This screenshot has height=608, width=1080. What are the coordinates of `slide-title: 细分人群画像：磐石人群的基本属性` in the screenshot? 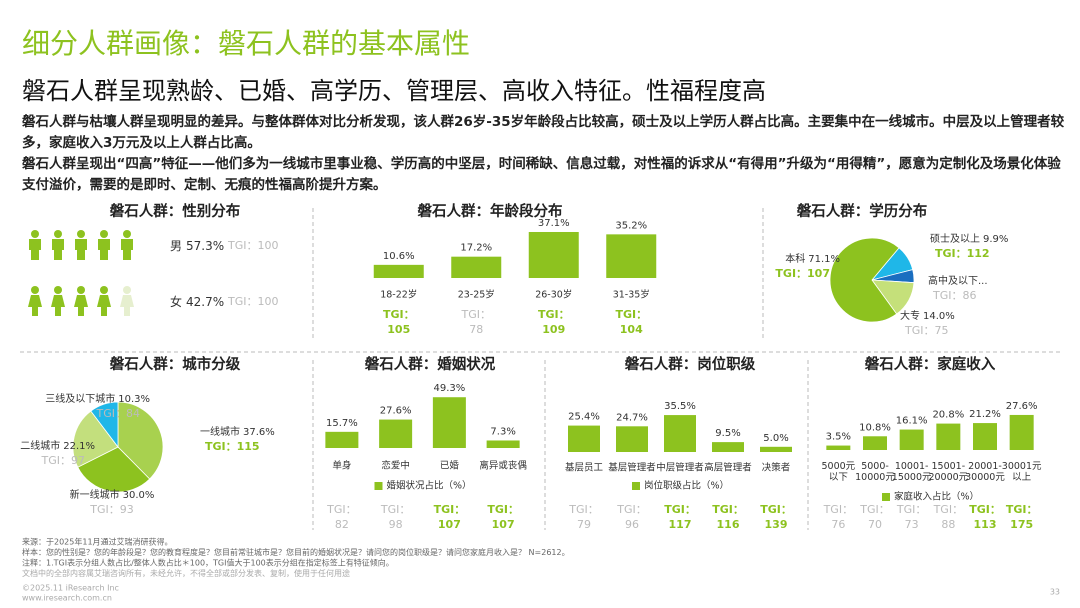 It's located at (246, 43).